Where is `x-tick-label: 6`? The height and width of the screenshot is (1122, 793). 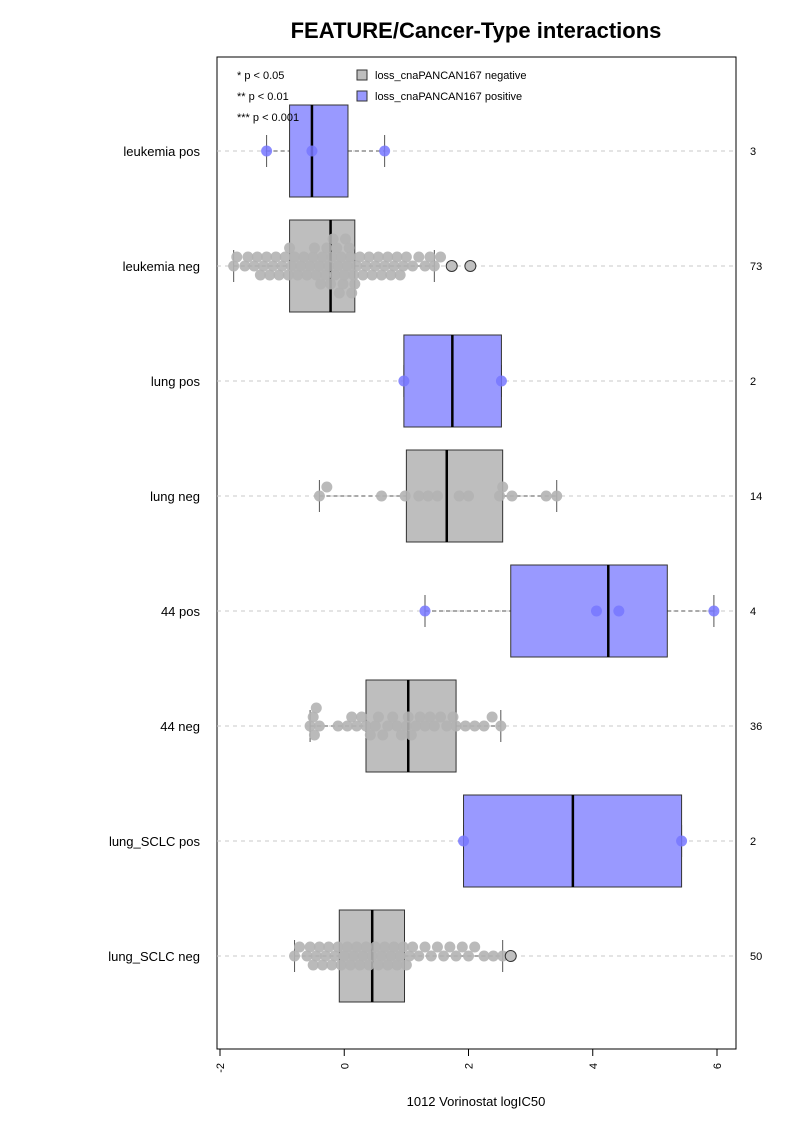
x-tick-label: 6 is located at coordinates (718, 1066).